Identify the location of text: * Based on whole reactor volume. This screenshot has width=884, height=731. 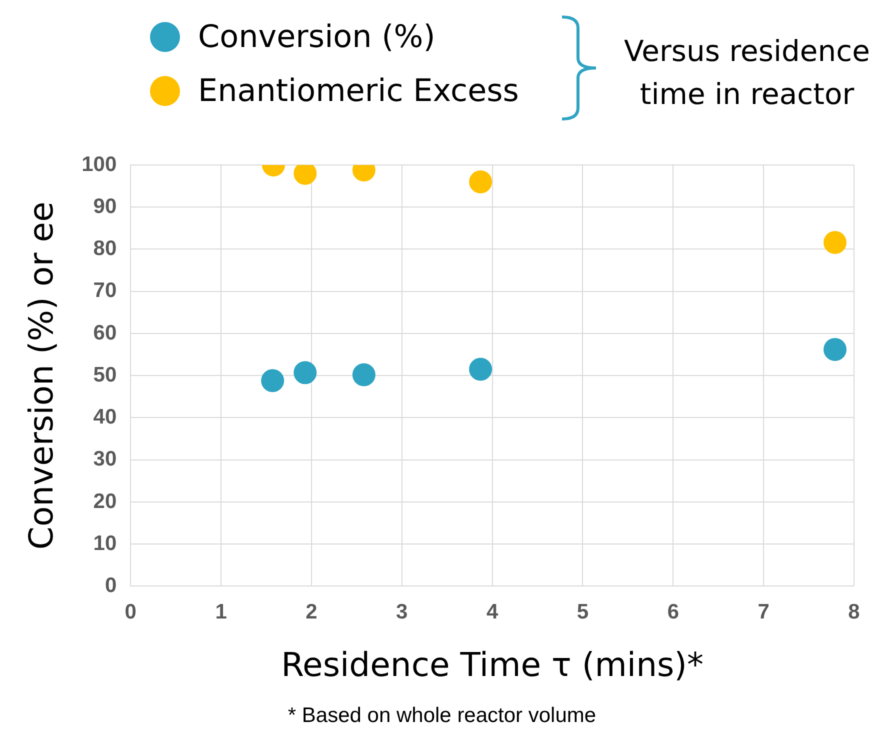
(442, 716).